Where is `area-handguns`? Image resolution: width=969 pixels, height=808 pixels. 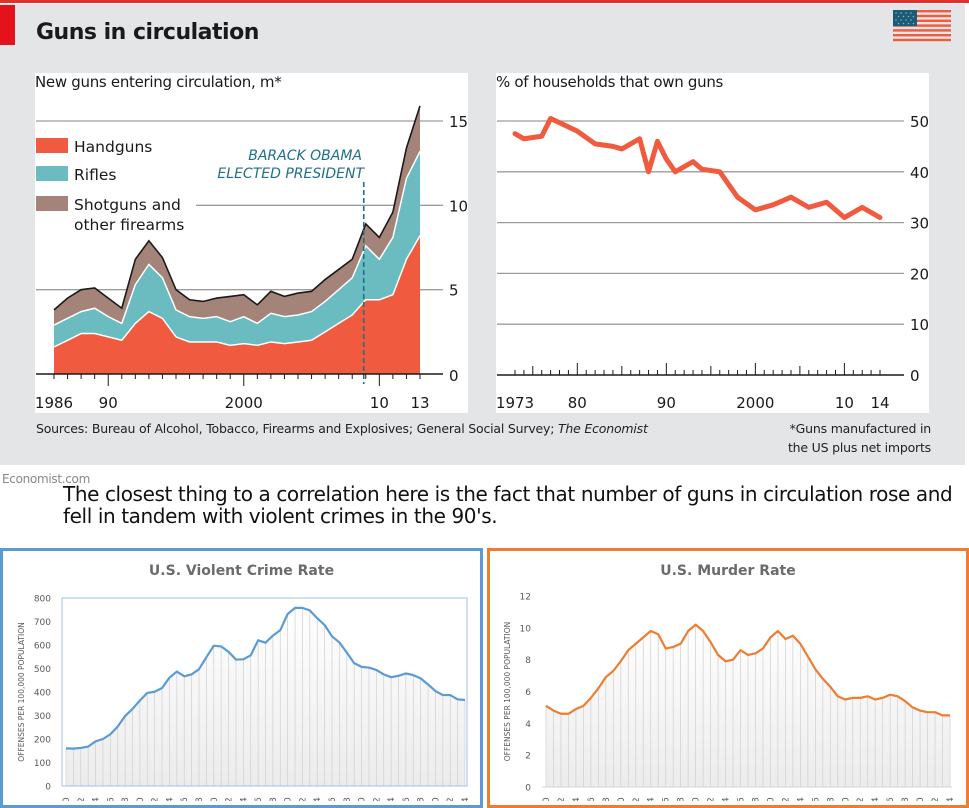
area-handguns is located at coordinates (237, 304).